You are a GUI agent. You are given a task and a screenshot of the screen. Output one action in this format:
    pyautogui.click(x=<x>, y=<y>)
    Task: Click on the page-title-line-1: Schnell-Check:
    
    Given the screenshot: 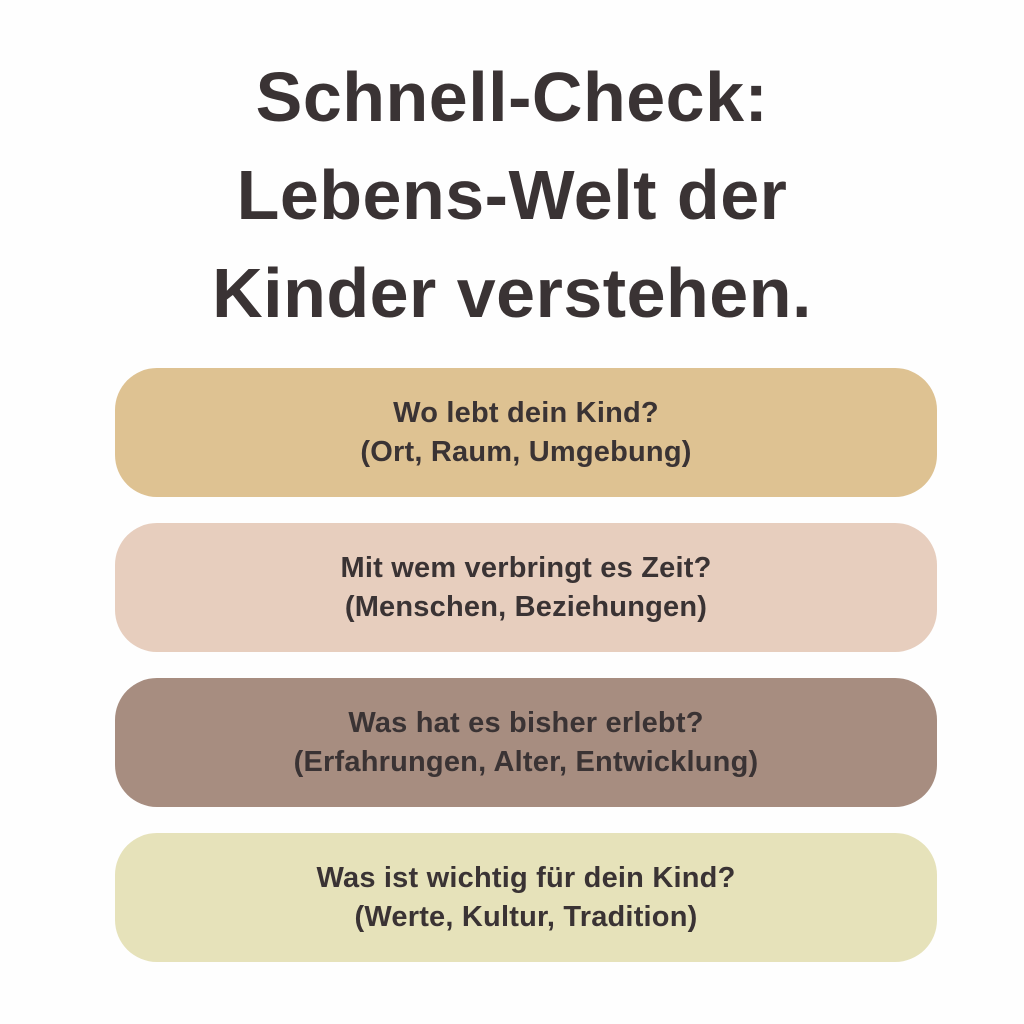 What is the action you would take?
    pyautogui.click(x=512, y=97)
    